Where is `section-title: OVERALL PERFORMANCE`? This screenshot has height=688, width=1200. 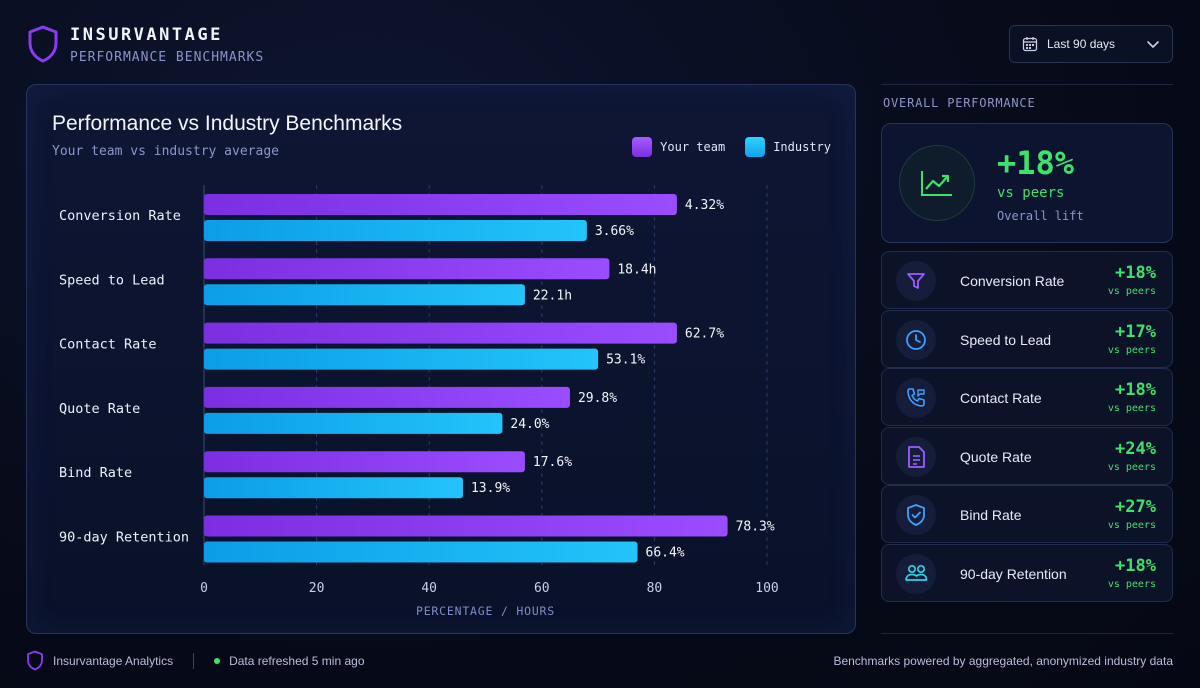 section-title: OVERALL PERFORMANCE is located at coordinates (959, 103).